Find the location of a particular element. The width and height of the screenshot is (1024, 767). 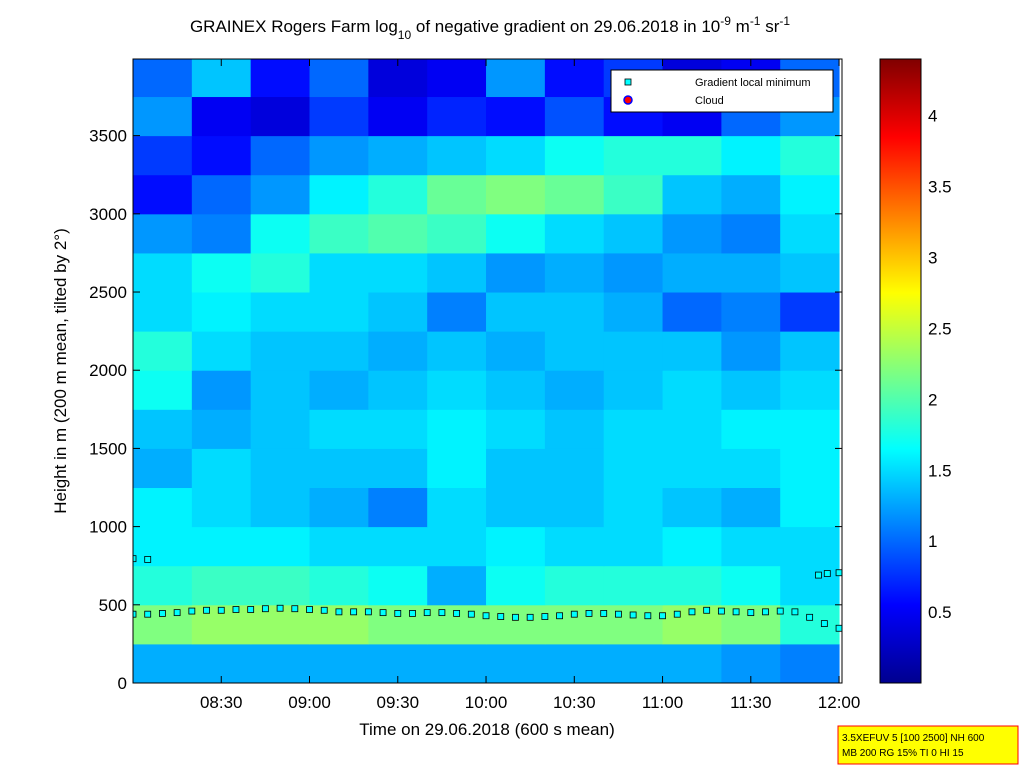

colorbar-tick-label: 2 is located at coordinates (932, 399).